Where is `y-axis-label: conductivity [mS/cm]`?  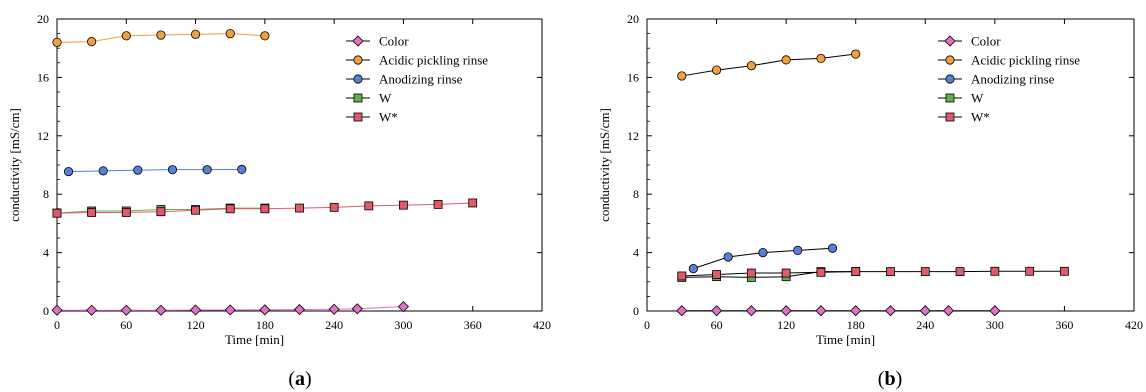 y-axis-label: conductivity [mS/cm] is located at coordinates (604, 165).